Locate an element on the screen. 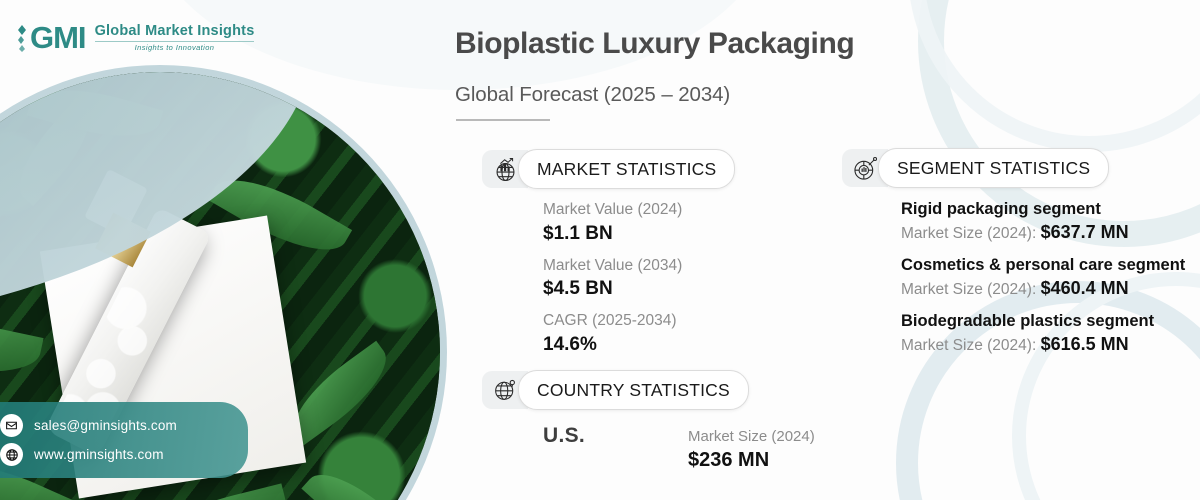 This screenshot has width=1200, height=500. country-statistics-header: COUNTRY STATISTICS is located at coordinates (615, 390).